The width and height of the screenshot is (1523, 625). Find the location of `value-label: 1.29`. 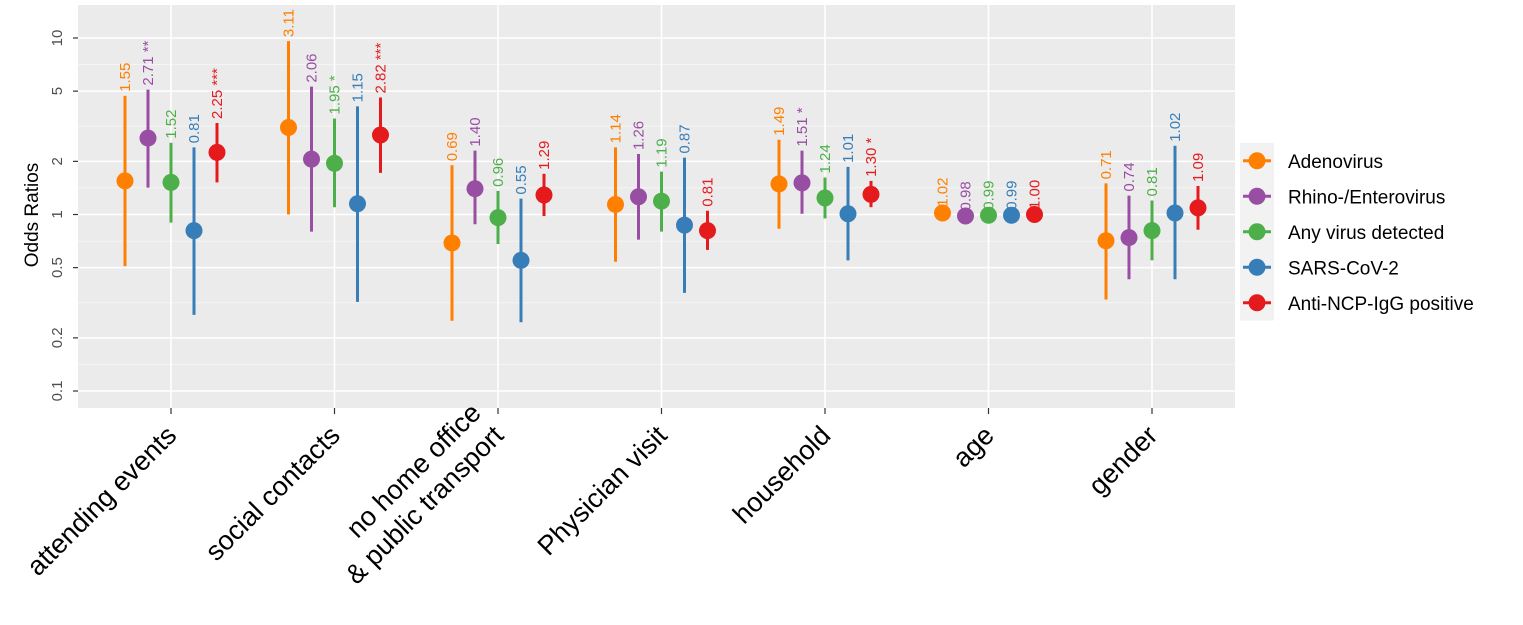

value-label: 1.29 is located at coordinates (544, 155).